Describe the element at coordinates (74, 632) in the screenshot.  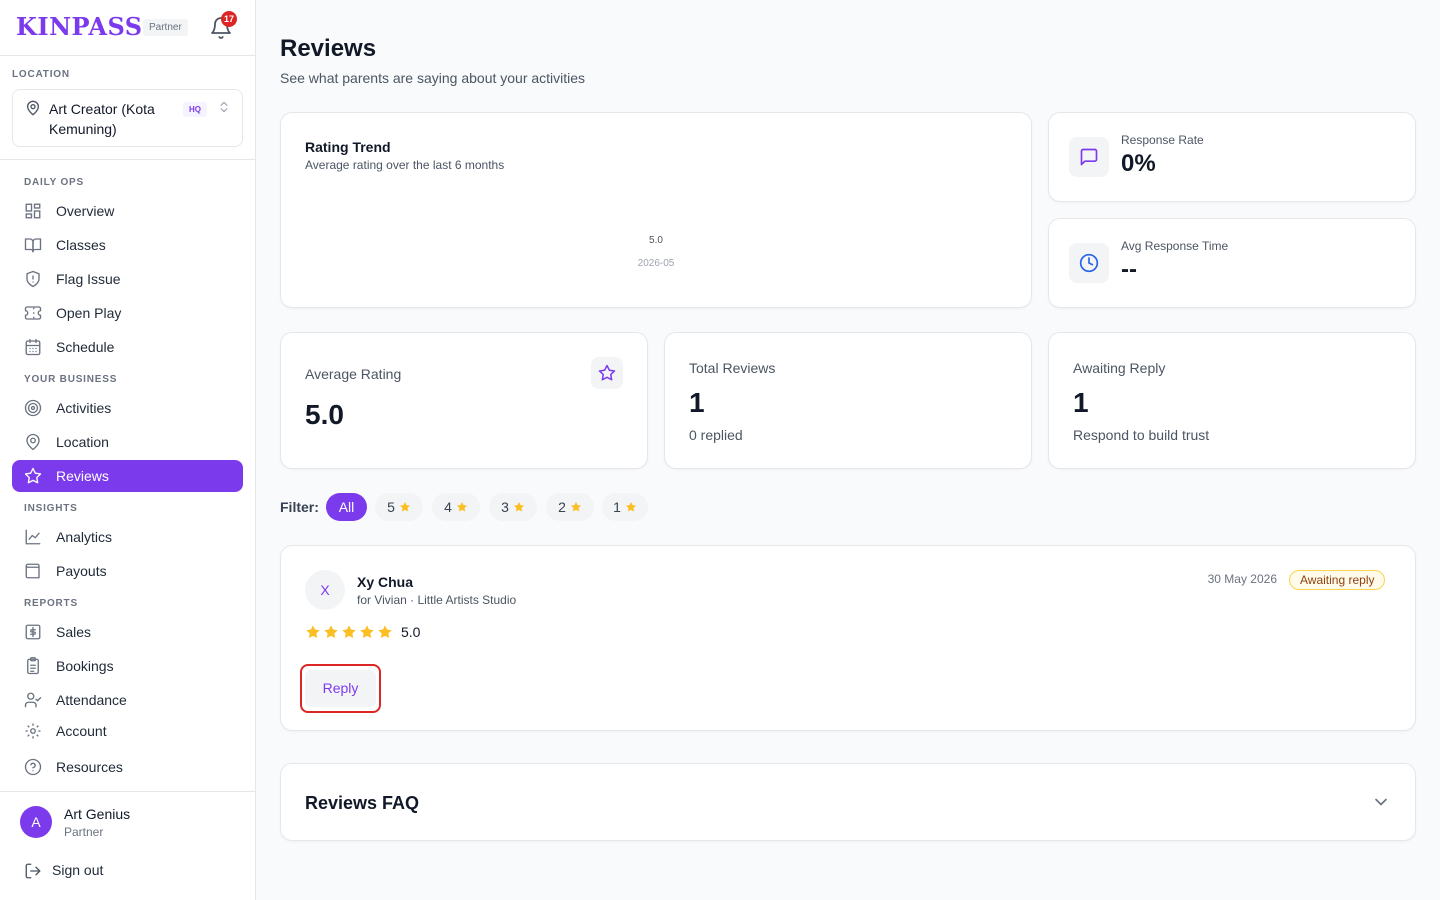
I see `nav-label: Sales` at that location.